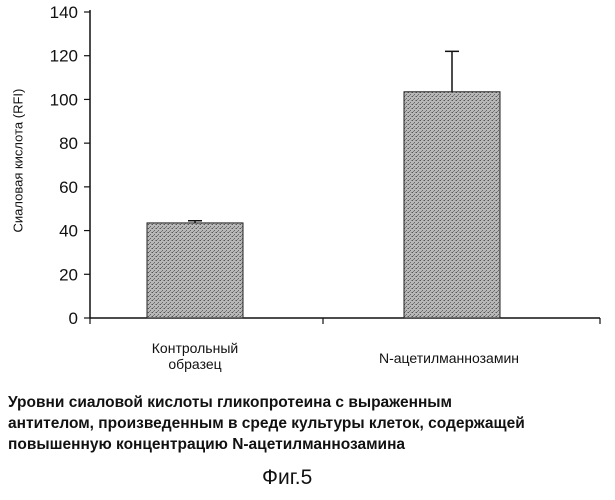  What do you see at coordinates (68, 143) in the screenshot?
I see `y-tick-label-80: 80` at bounding box center [68, 143].